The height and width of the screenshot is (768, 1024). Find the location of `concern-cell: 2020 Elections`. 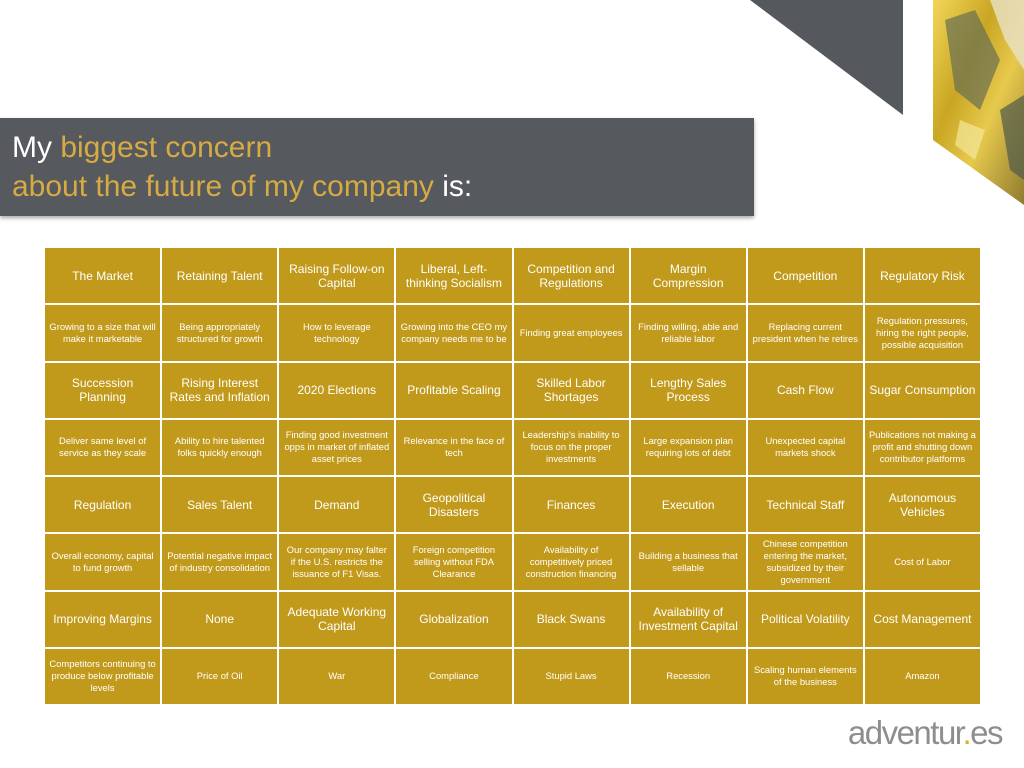

concern-cell: 2020 Elections is located at coordinates (337, 390).